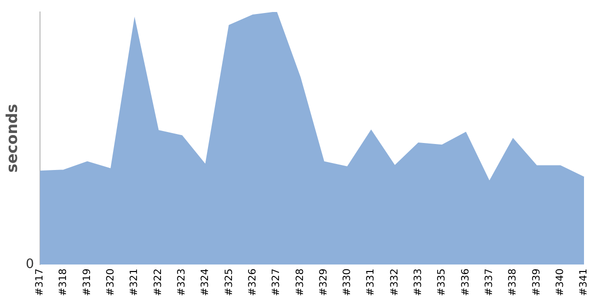  Describe the element at coordinates (371, 282) in the screenshot. I see `x-tick-label: #331` at that location.